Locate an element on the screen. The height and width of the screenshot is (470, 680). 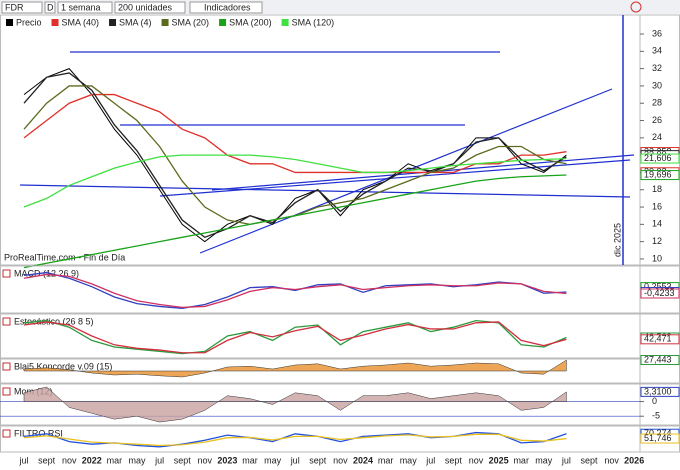
panel-title: FILTRO RSI is located at coordinates (38, 433).